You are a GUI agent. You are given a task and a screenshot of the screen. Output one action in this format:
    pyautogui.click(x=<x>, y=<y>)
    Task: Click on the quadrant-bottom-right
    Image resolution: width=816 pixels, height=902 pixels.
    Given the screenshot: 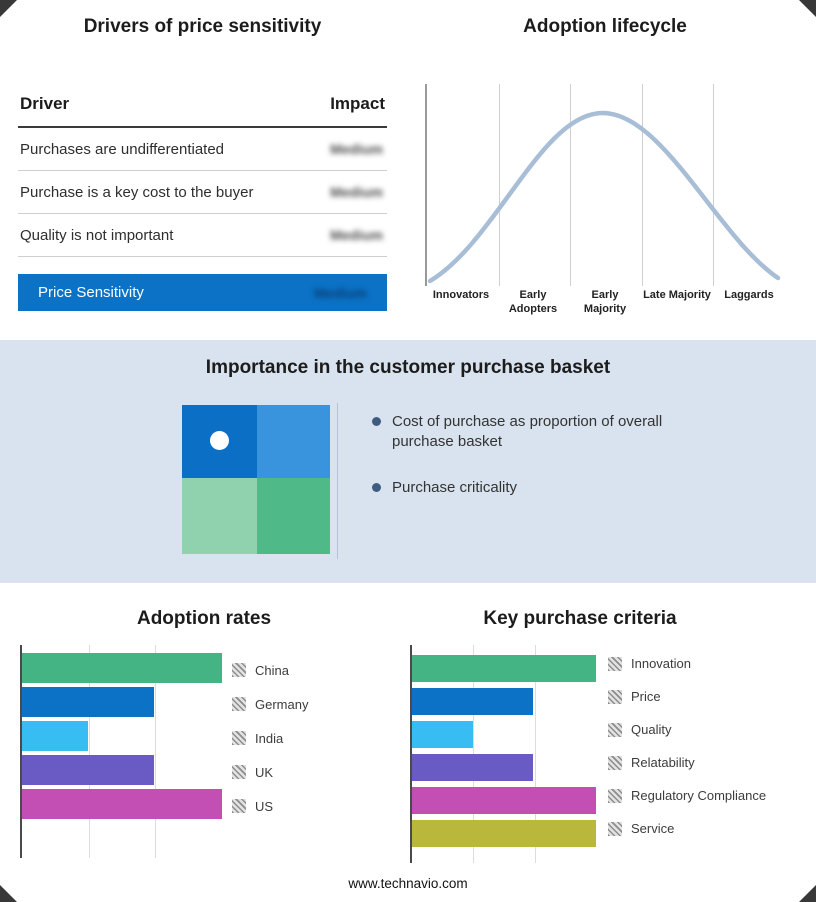 What is the action you would take?
    pyautogui.click(x=293, y=516)
    